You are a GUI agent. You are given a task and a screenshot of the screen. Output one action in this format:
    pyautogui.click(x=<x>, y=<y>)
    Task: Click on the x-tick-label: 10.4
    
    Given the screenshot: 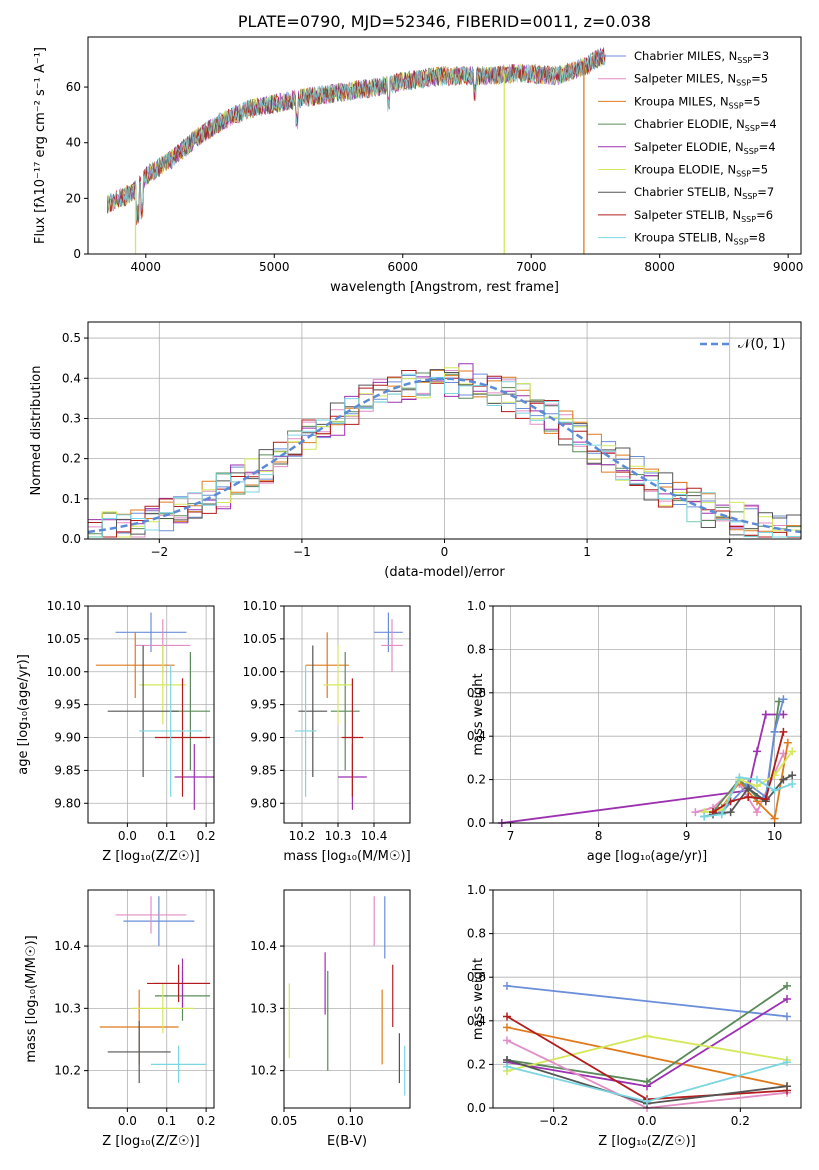 What is the action you would take?
    pyautogui.click(x=374, y=836)
    